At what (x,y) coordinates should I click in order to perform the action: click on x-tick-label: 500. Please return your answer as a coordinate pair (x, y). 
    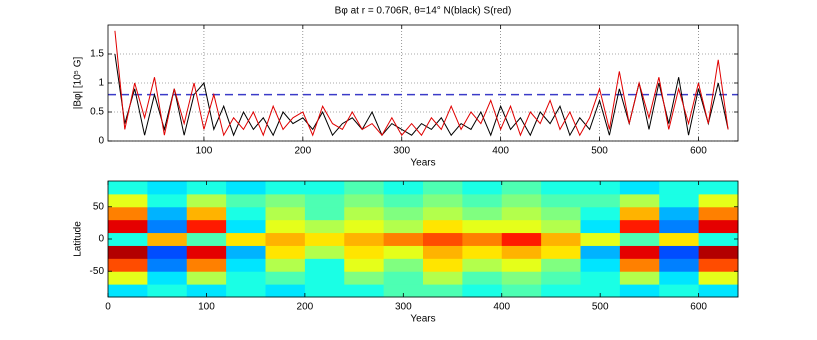
    Looking at the image, I should click on (600, 307).